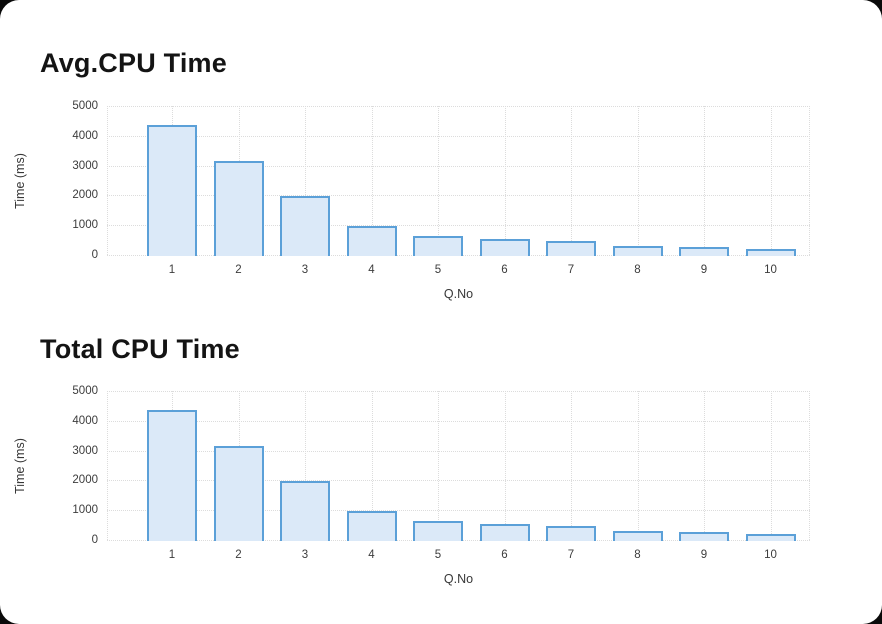 This screenshot has height=624, width=882. What do you see at coordinates (85, 135) in the screenshot?
I see `y-tick-label: 4000` at bounding box center [85, 135].